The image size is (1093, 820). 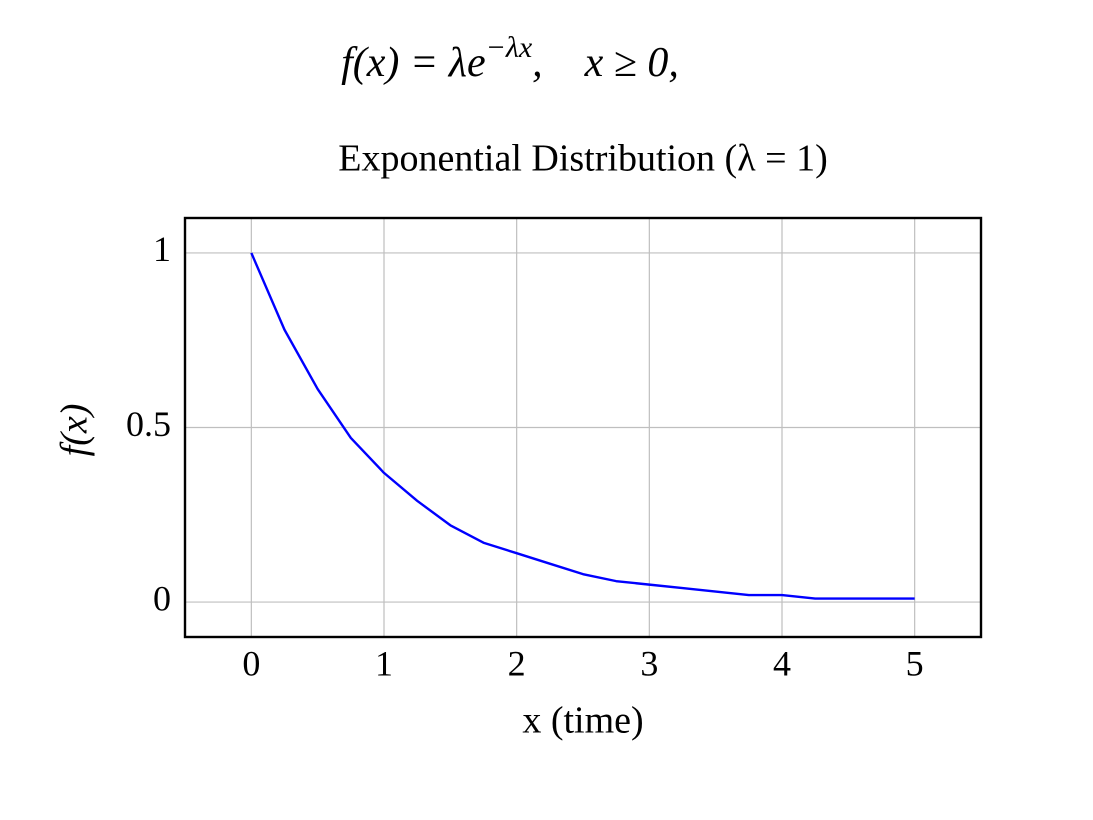 What do you see at coordinates (75, 430) in the screenshot?
I see `y-axis-label: f(x)` at bounding box center [75, 430].